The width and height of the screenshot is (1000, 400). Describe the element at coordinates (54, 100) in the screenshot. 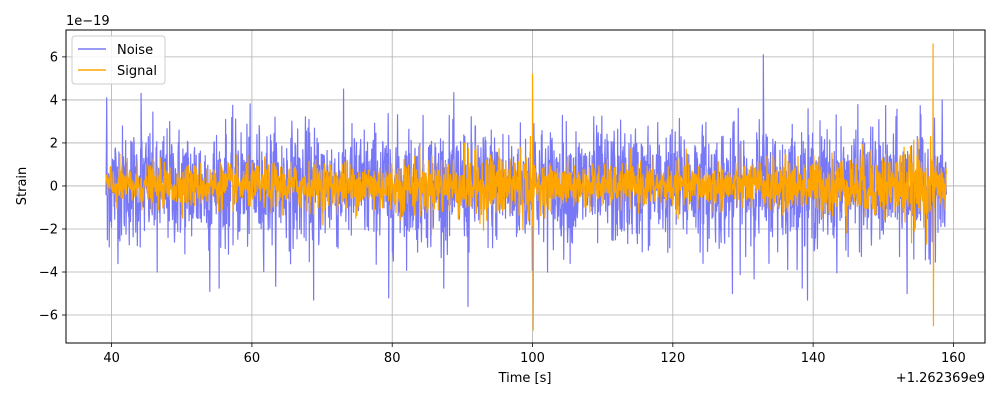

I see `y-tick-label: 4` at that location.